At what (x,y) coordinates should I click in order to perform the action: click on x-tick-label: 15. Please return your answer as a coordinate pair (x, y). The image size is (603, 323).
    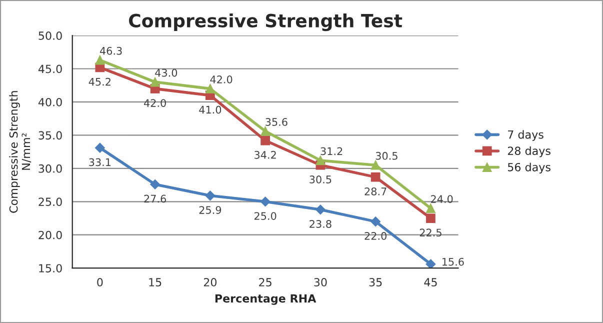
    Looking at the image, I should click on (155, 282).